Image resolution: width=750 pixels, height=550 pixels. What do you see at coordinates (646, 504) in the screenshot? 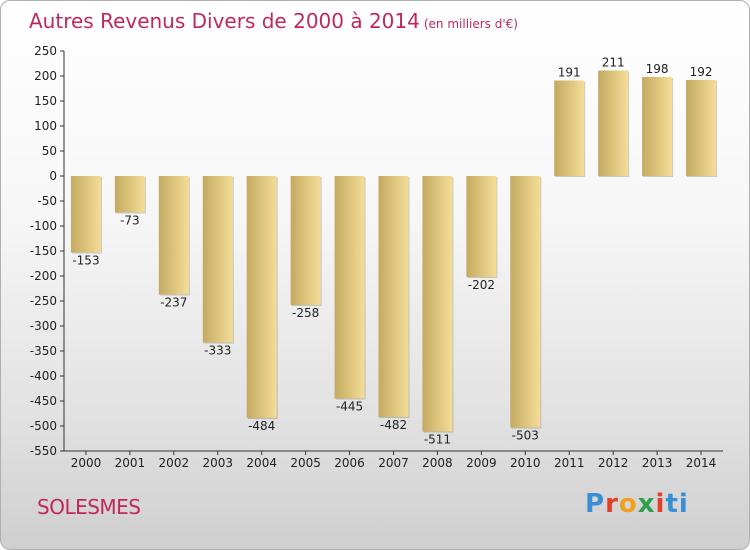
I see `logo-letter: x` at bounding box center [646, 504].